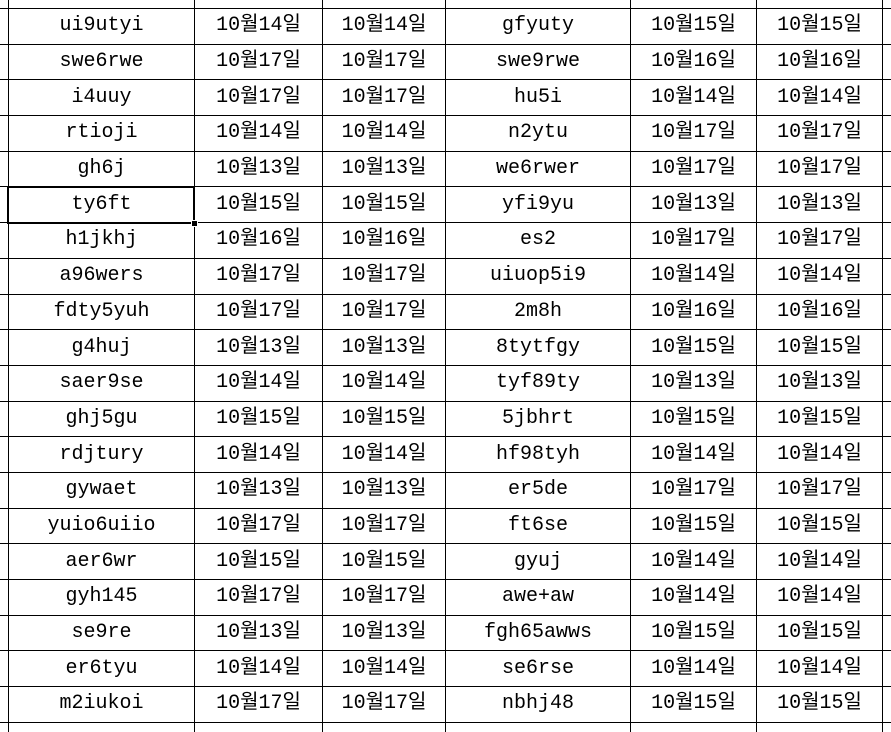 This screenshot has width=891, height=732. What do you see at coordinates (101, 98) in the screenshot?
I see `cell-left-name: i4uuy` at bounding box center [101, 98].